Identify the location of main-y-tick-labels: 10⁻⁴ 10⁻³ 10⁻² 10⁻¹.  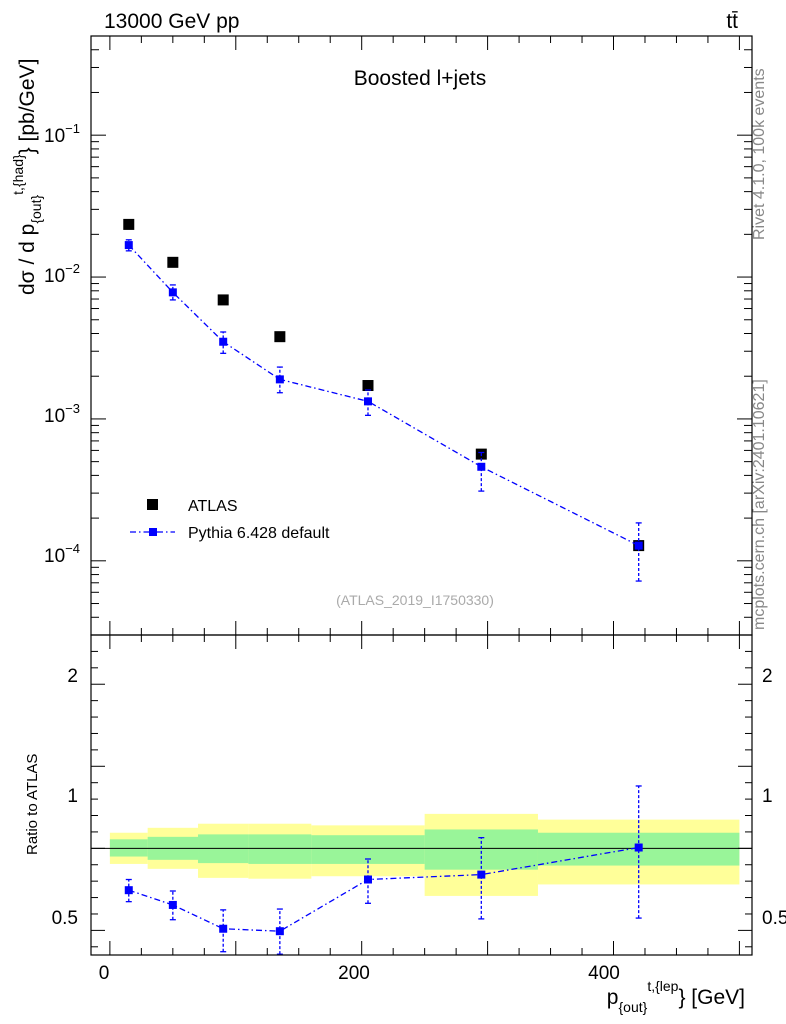
(62, 344).